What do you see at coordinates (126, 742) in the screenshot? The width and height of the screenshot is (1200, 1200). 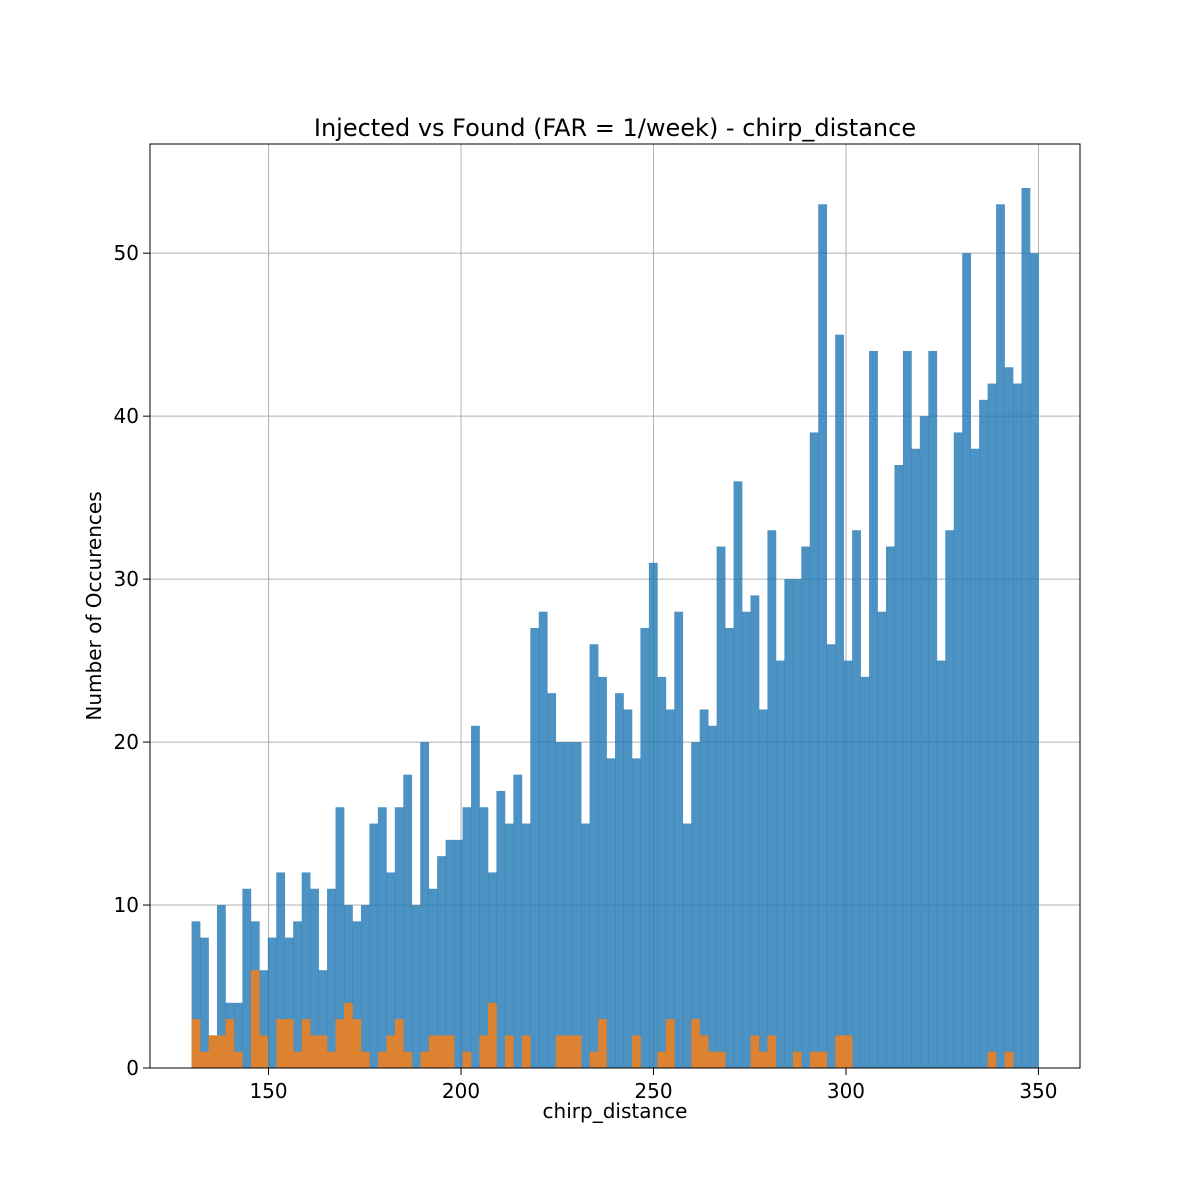 I see `y-tick-label: 20` at bounding box center [126, 742].